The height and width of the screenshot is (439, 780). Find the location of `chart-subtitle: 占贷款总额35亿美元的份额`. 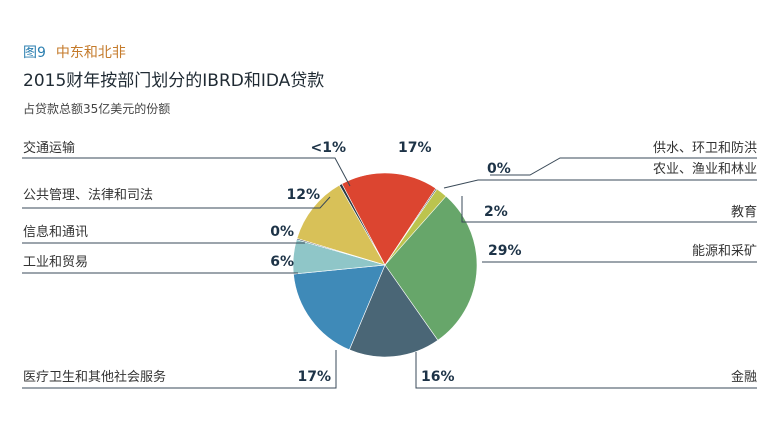

chart-subtitle: 占贷款总额35亿美元的份额 is located at coordinates (97, 109).